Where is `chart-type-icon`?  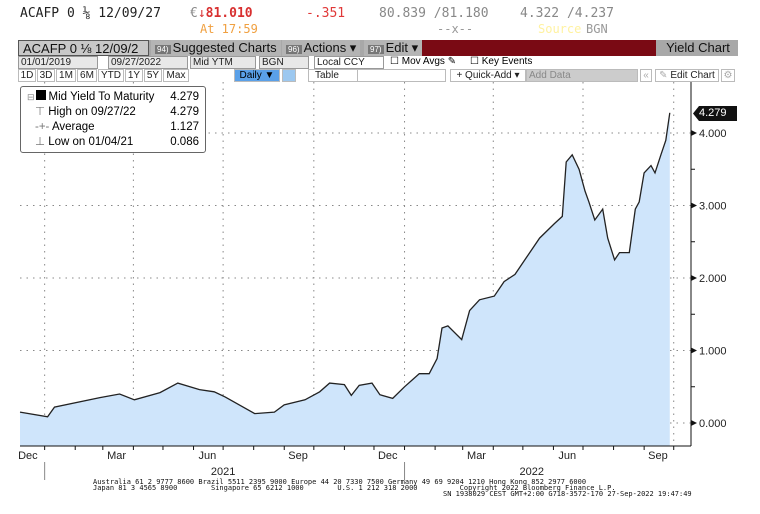
chart-type-icon is located at coordinates (289, 75).